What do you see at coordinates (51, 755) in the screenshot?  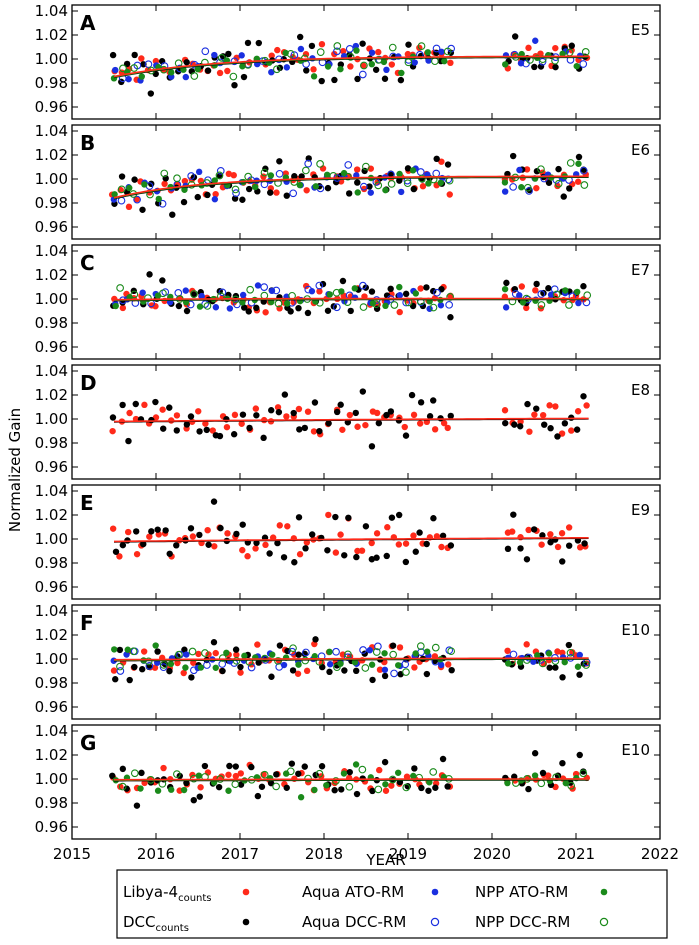 I see `y-tick-label: 1.02` at bounding box center [51, 755].